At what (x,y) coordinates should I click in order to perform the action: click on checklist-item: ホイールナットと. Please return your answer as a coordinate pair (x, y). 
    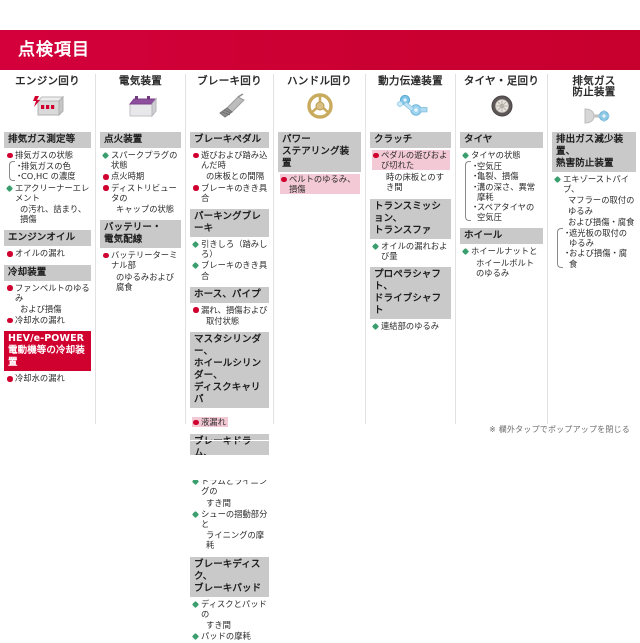
    Looking at the image, I should click on (502, 251).